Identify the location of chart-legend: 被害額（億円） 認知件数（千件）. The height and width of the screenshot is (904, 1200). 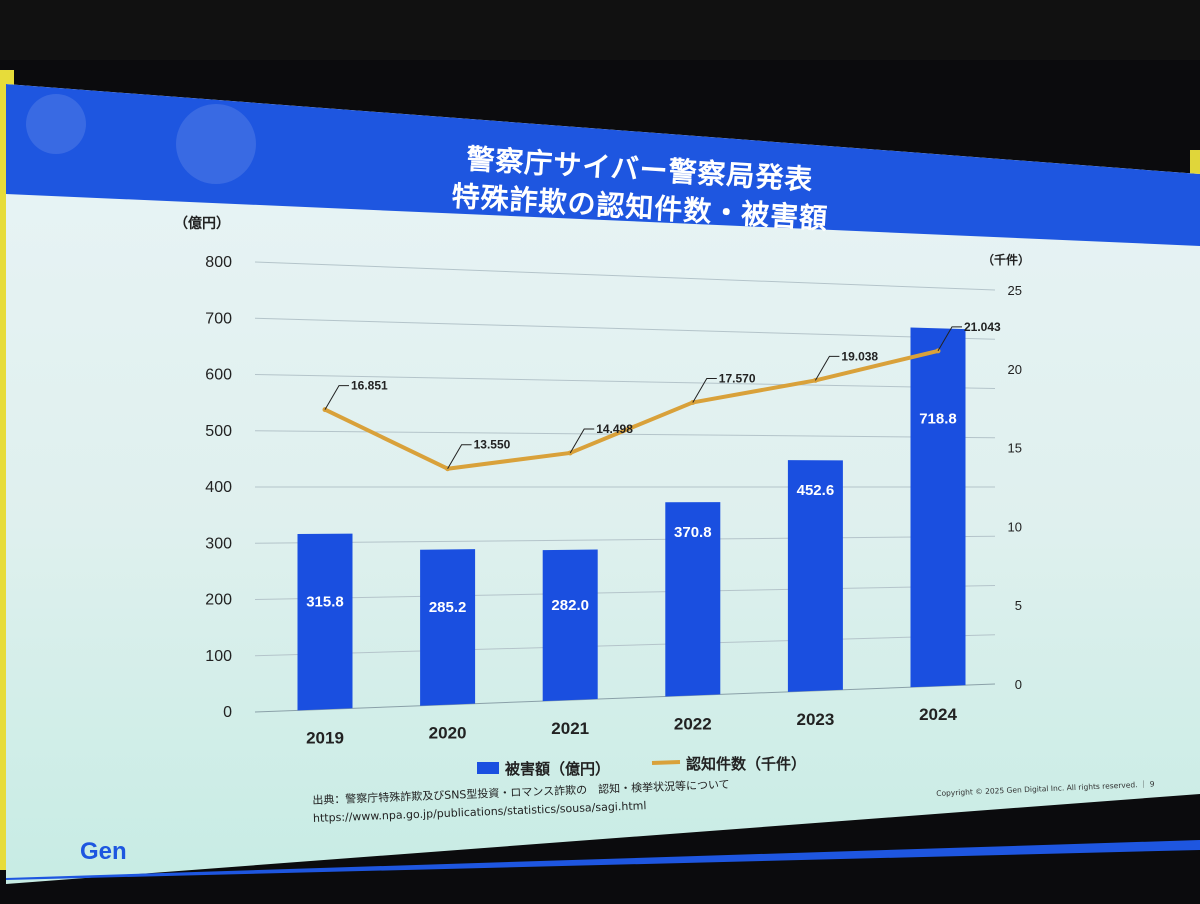
(641, 766).